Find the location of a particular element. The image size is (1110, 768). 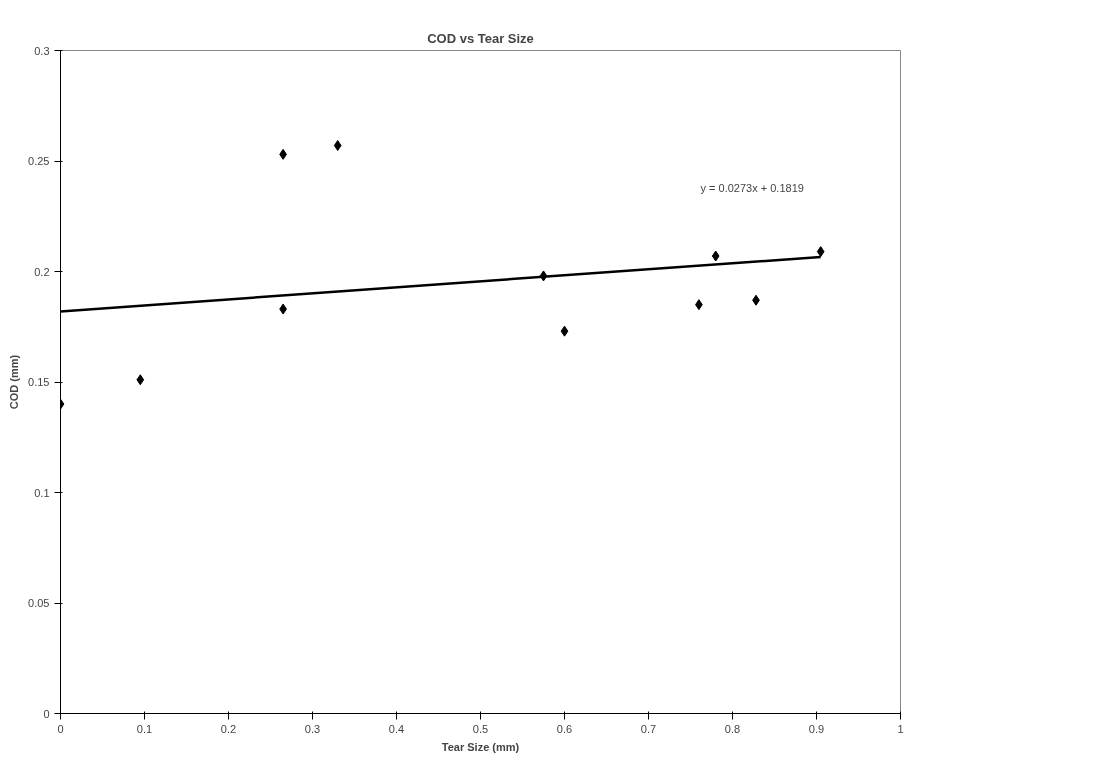

y-axis-title: COD (mm) is located at coordinates (14, 382).